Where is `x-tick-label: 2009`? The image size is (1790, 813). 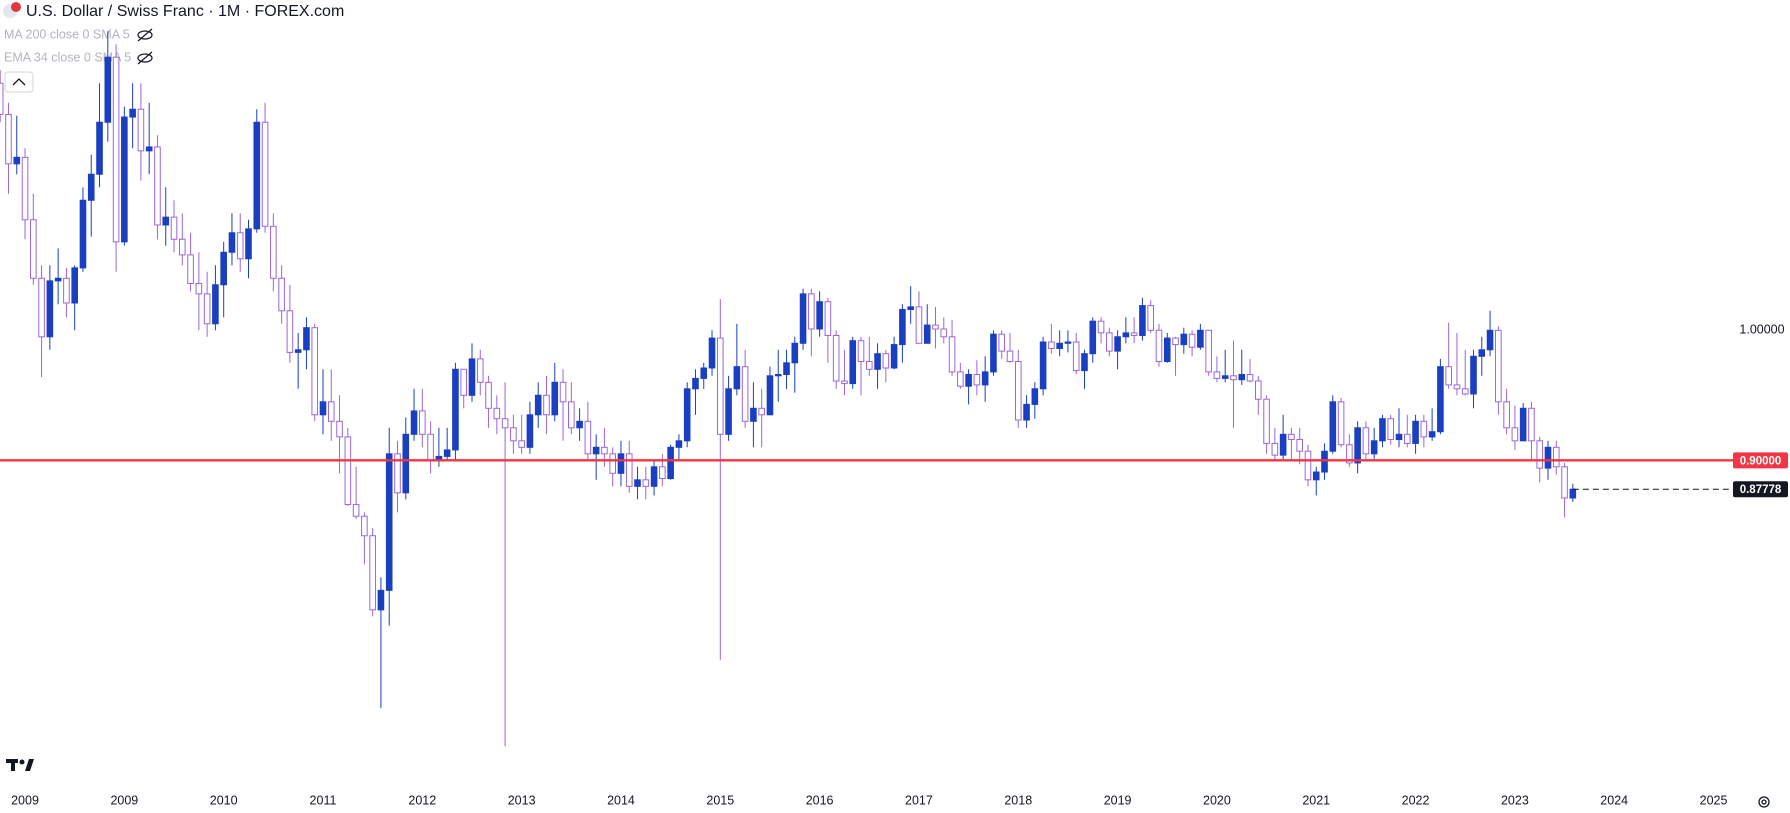
x-tick-label: 2009 is located at coordinates (25, 800).